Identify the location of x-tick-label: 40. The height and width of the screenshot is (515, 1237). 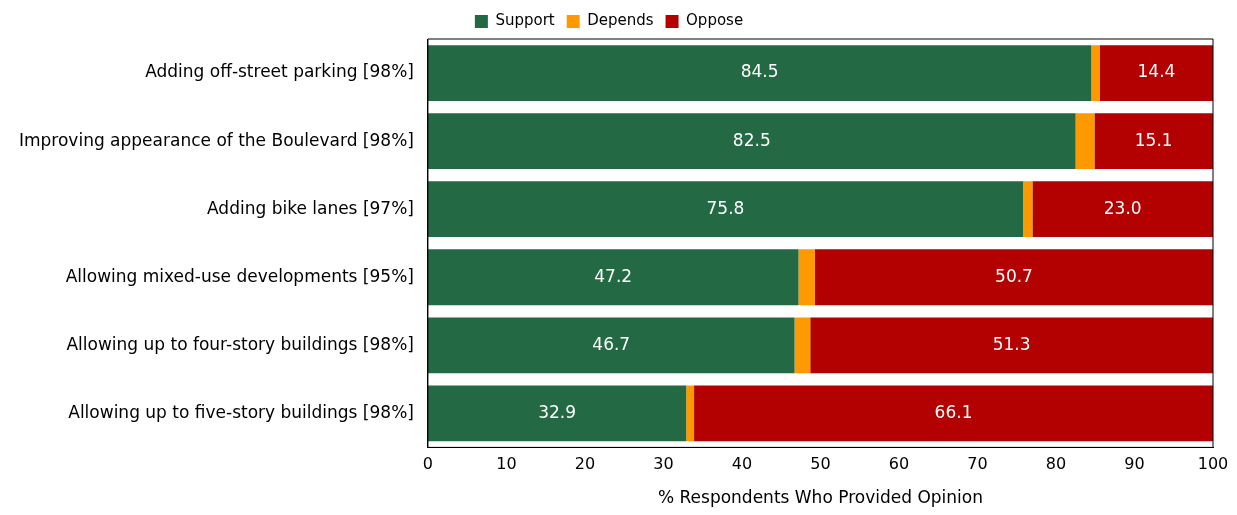
(742, 464).